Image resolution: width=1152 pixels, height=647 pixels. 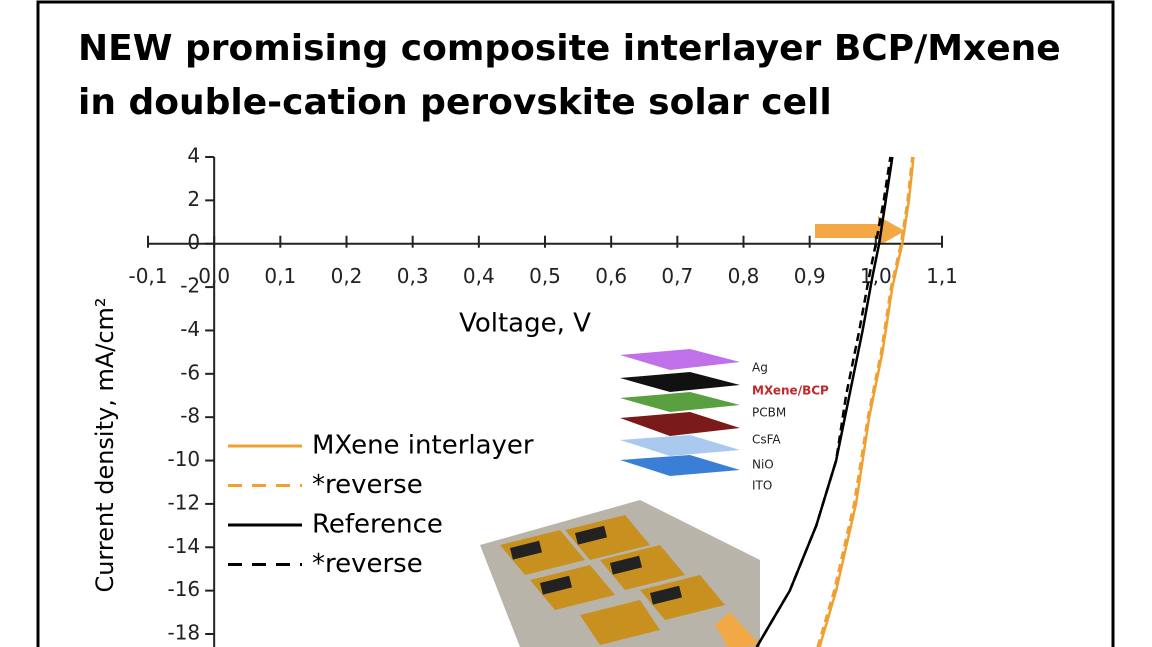 What do you see at coordinates (413, 276) in the screenshot?
I see `x-tick-label: 0,3` at bounding box center [413, 276].